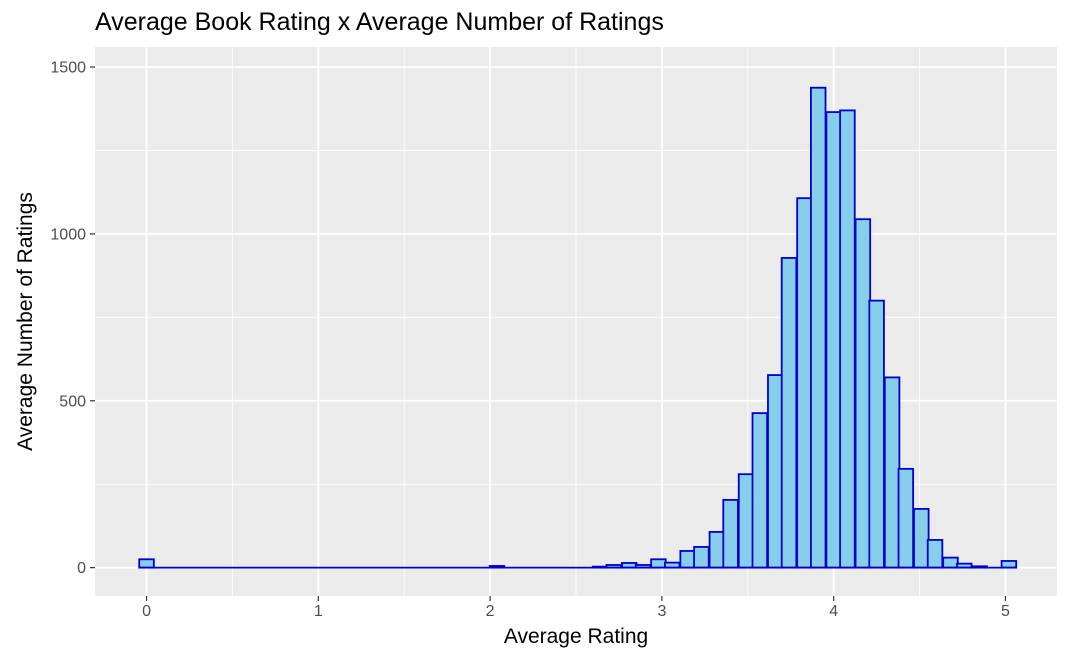 The height and width of the screenshot is (660, 1069). Describe the element at coordinates (81, 568) in the screenshot. I see `y-tick-label: 0` at that location.